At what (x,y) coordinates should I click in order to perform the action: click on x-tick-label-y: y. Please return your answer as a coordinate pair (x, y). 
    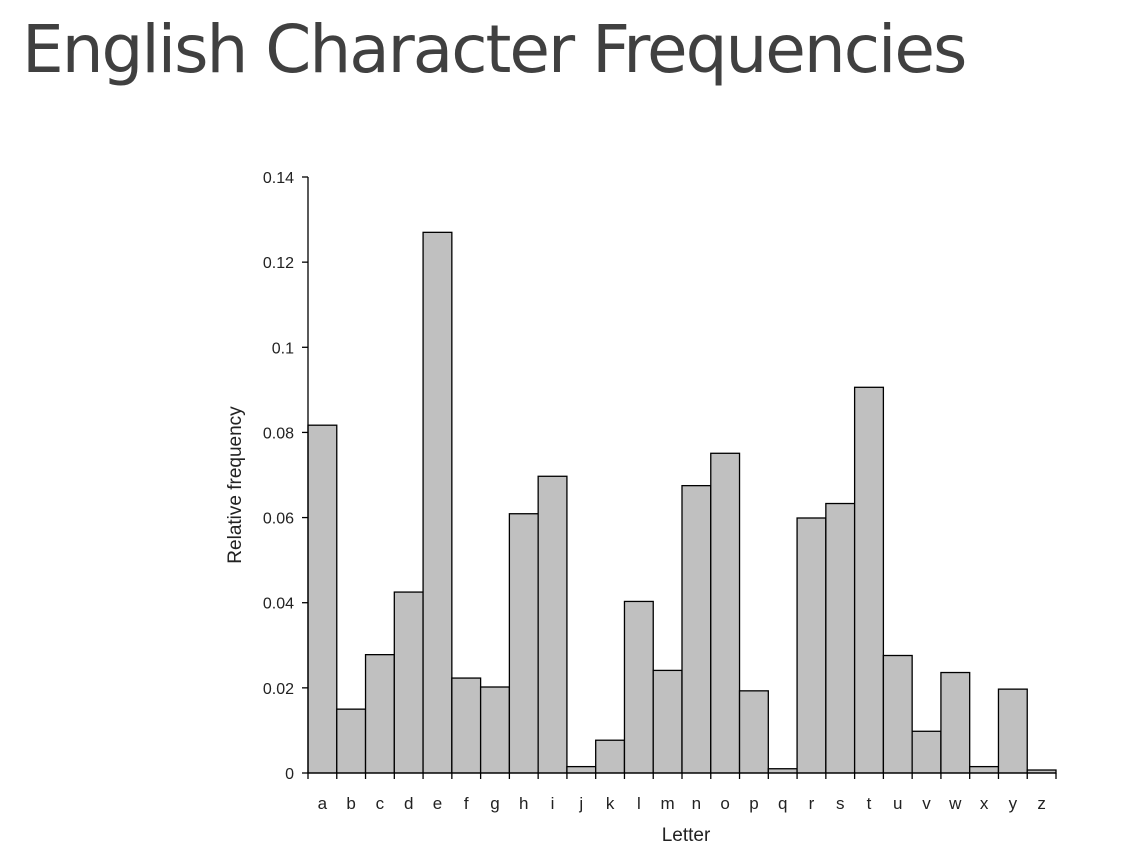
    Looking at the image, I should click on (1013, 803).